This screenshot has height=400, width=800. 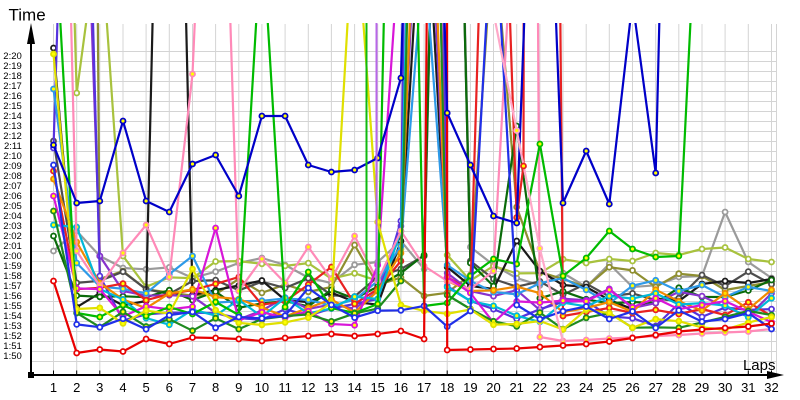 I want to click on svg-text: 28, so click(x=679, y=387).